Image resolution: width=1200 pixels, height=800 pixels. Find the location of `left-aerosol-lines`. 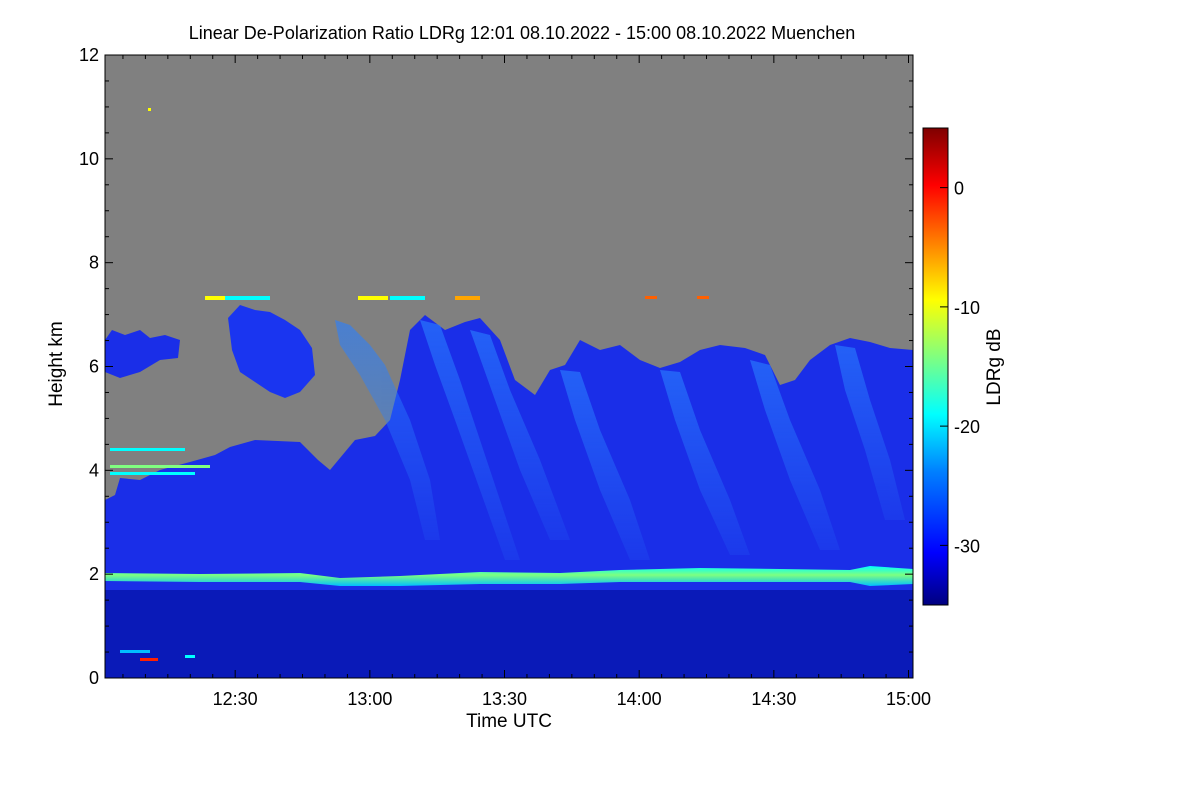

left-aerosol-lines is located at coordinates (160, 461).